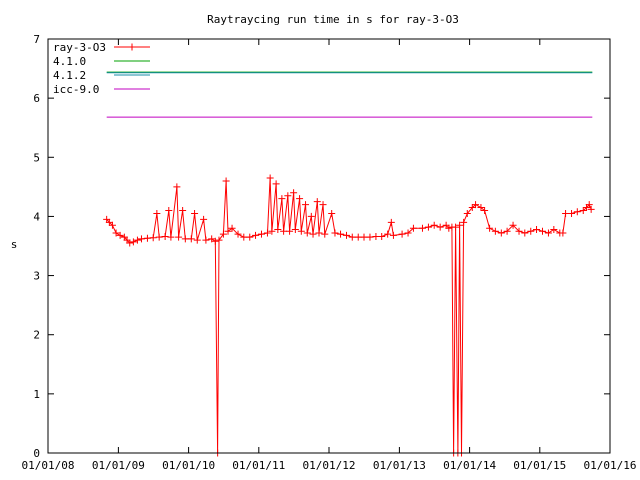  What do you see at coordinates (329, 465) in the screenshot?
I see `x-tick-label: 01/01/12` at bounding box center [329, 465].